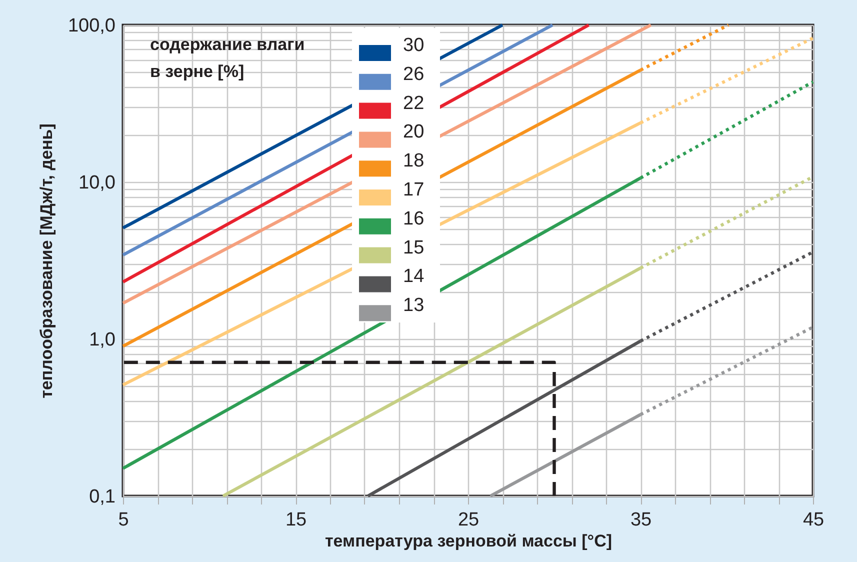  What do you see at coordinates (413, 45) in the screenshot?
I see `legend-label: 30` at bounding box center [413, 45].